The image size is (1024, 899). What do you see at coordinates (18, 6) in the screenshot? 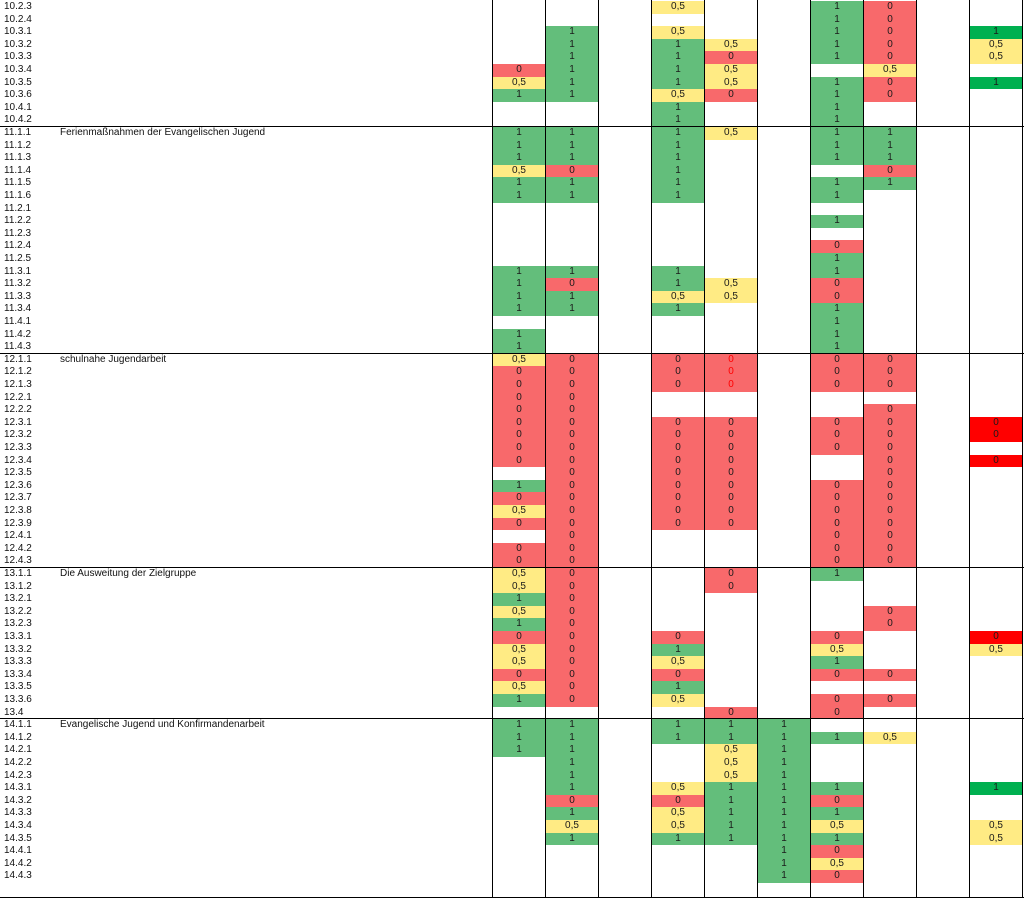
I see `row-id: 10.2.3` at bounding box center [18, 6].